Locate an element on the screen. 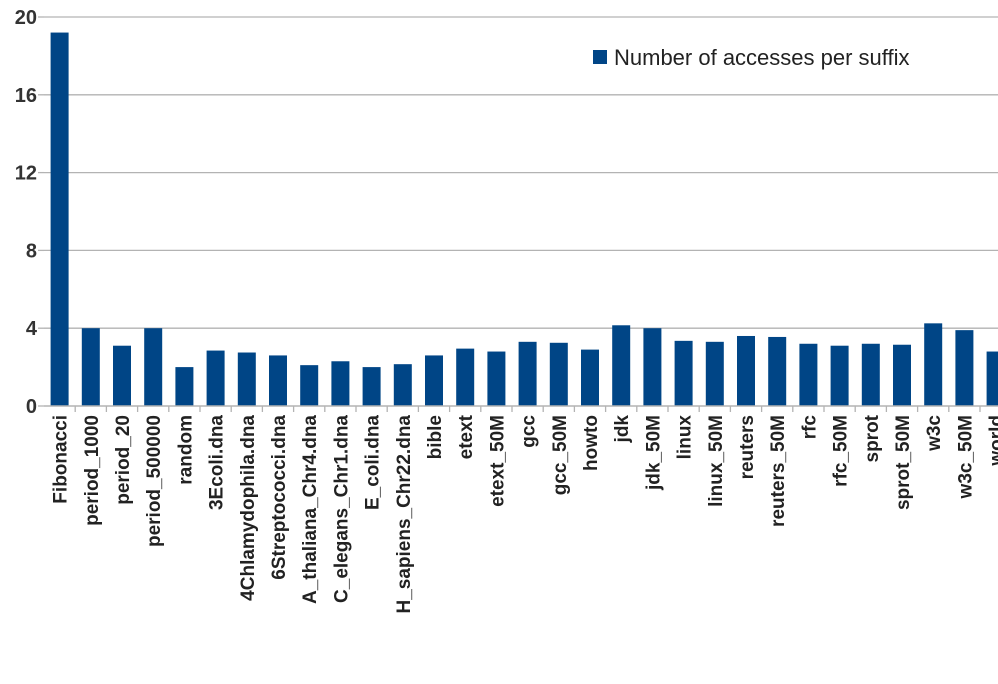 The height and width of the screenshot is (684, 998). x-tick-label: gcc_50M is located at coordinates (560, 455).